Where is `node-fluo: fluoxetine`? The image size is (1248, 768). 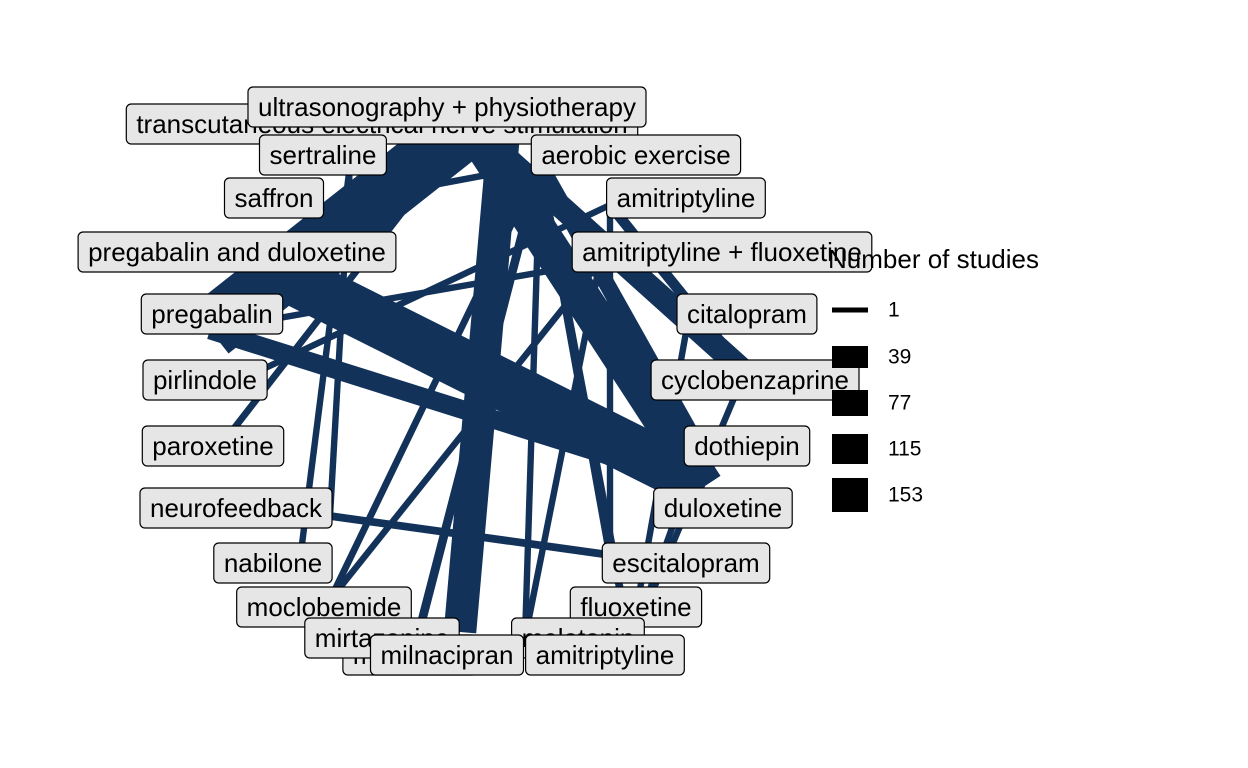
node-fluo: fluoxetine is located at coordinates (636, 607).